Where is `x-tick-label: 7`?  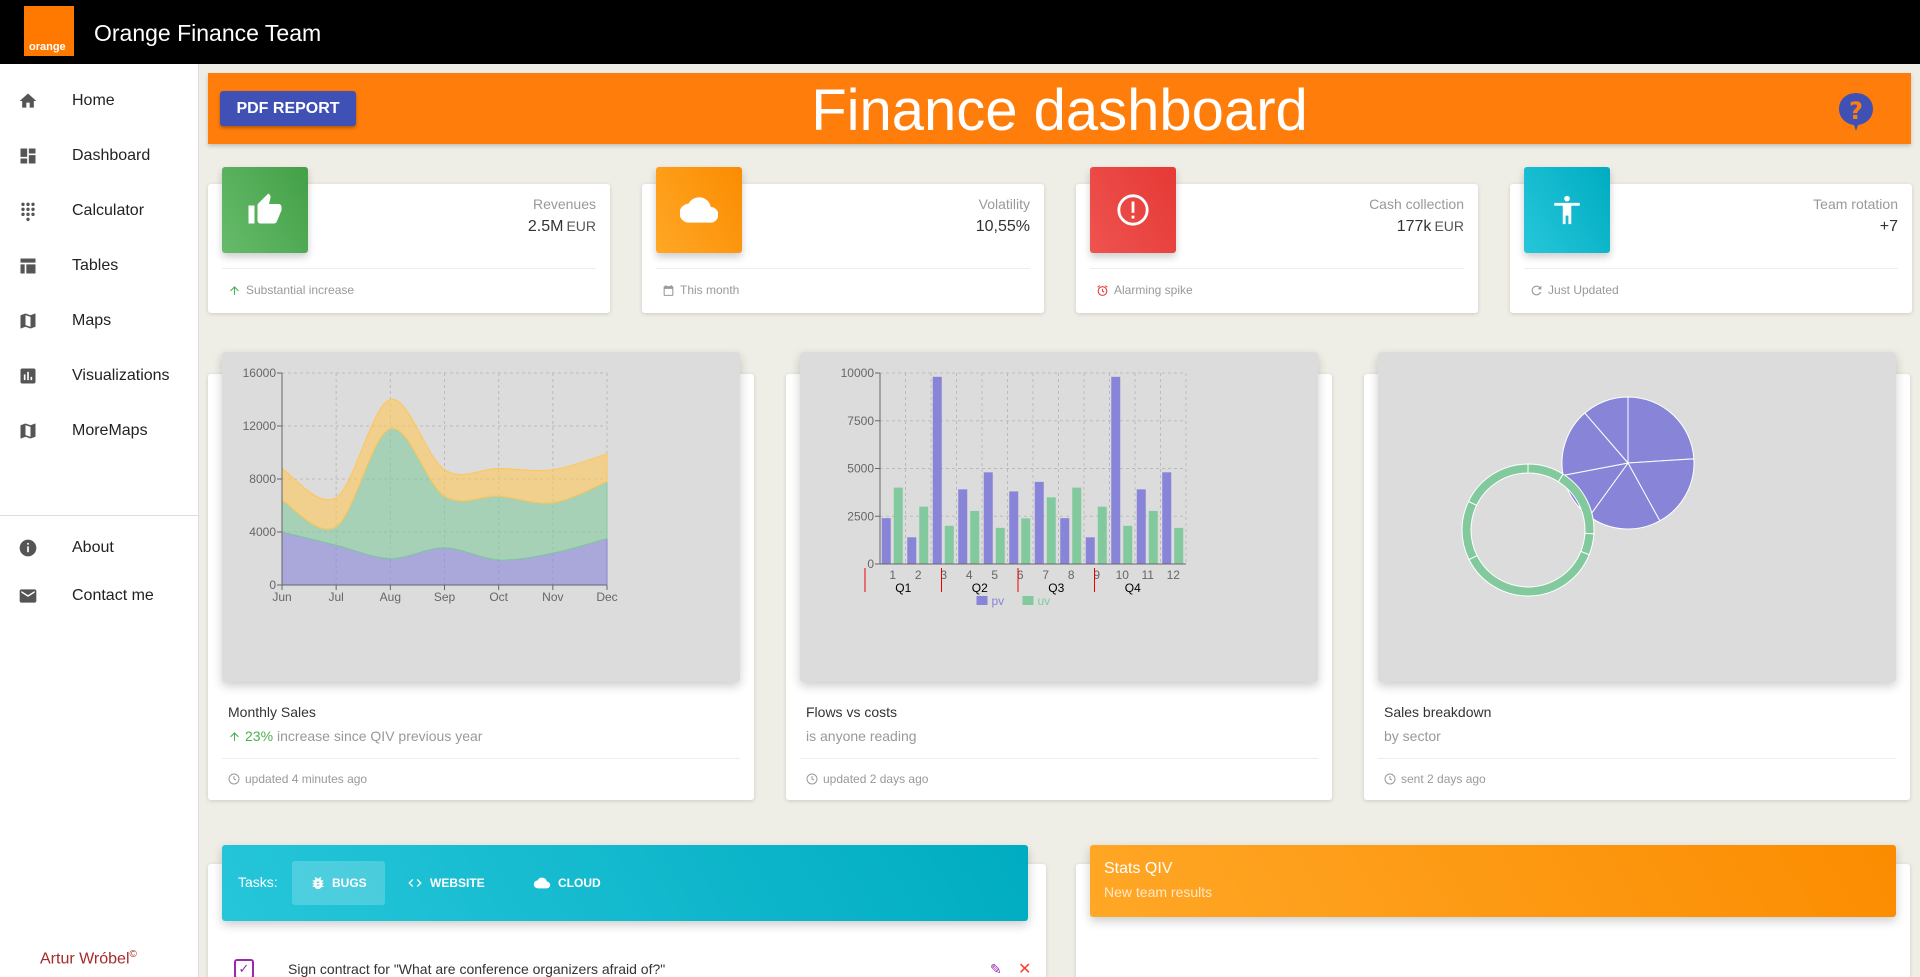 x-tick-label: 7 is located at coordinates (1045, 575).